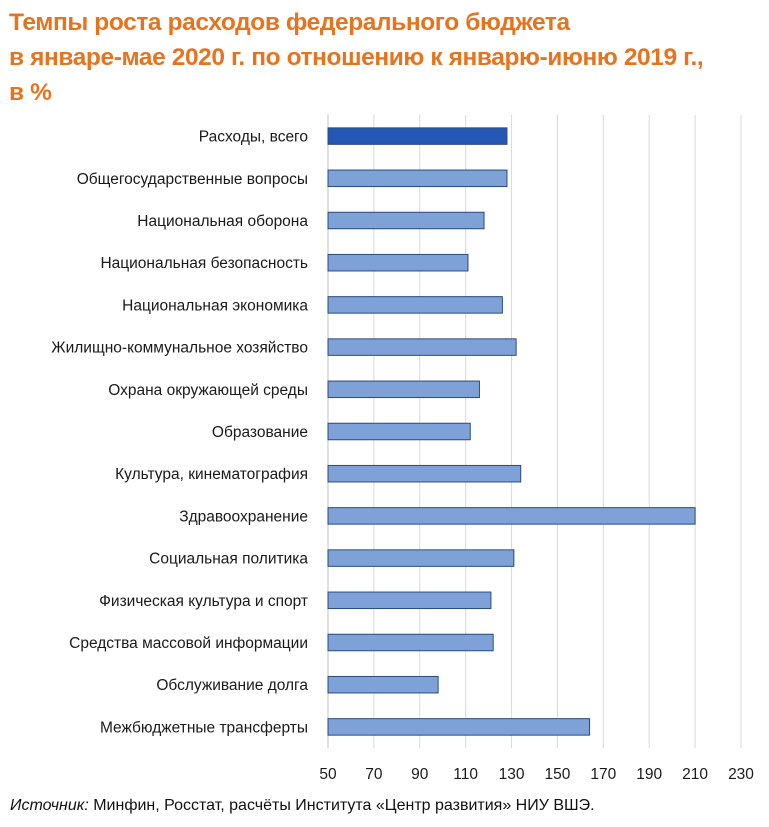 This screenshot has height=827, width=769. What do you see at coordinates (512, 774) in the screenshot?
I see `x-tick-label: 130` at bounding box center [512, 774].